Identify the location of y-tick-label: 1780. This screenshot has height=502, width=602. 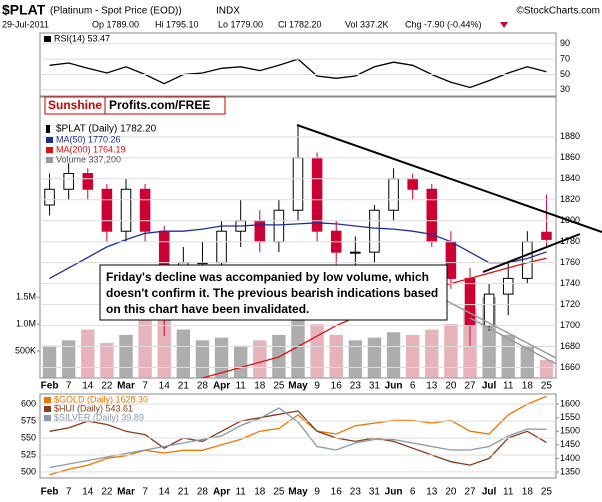
(570, 241).